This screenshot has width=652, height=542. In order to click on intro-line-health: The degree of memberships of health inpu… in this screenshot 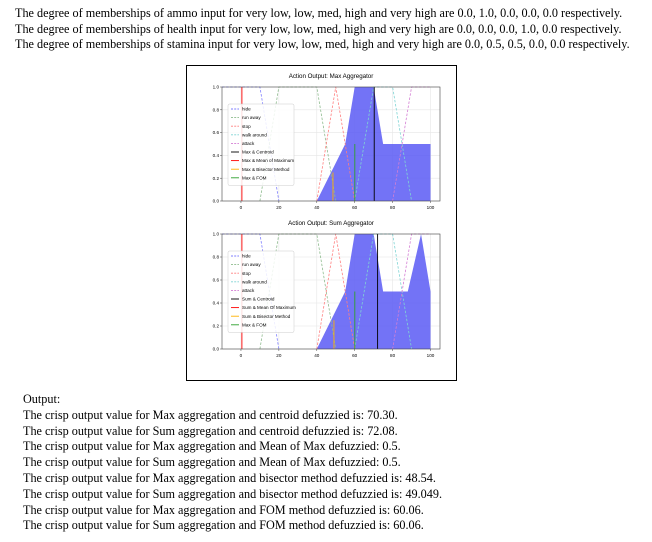, I will do `click(318, 28)`.